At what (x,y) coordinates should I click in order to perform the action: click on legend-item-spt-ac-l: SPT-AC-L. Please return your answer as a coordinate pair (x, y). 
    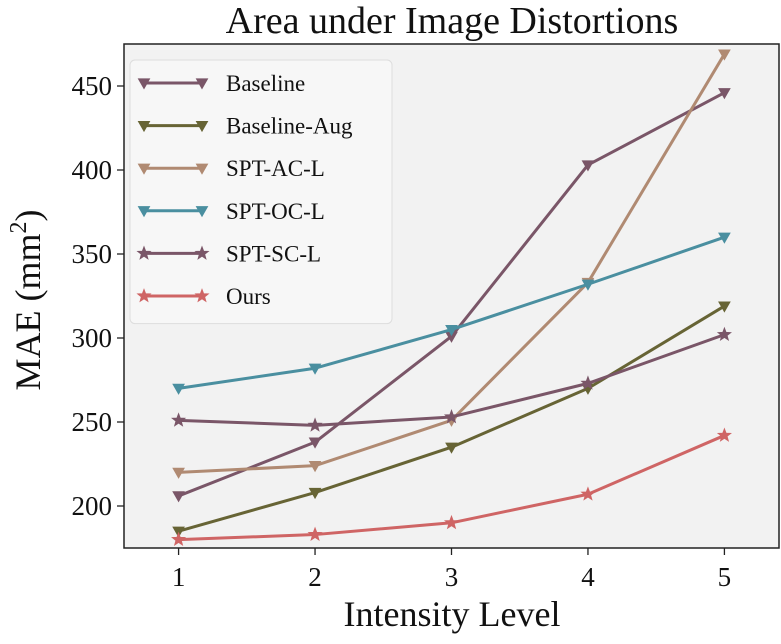
    Looking at the image, I should click on (231, 168).